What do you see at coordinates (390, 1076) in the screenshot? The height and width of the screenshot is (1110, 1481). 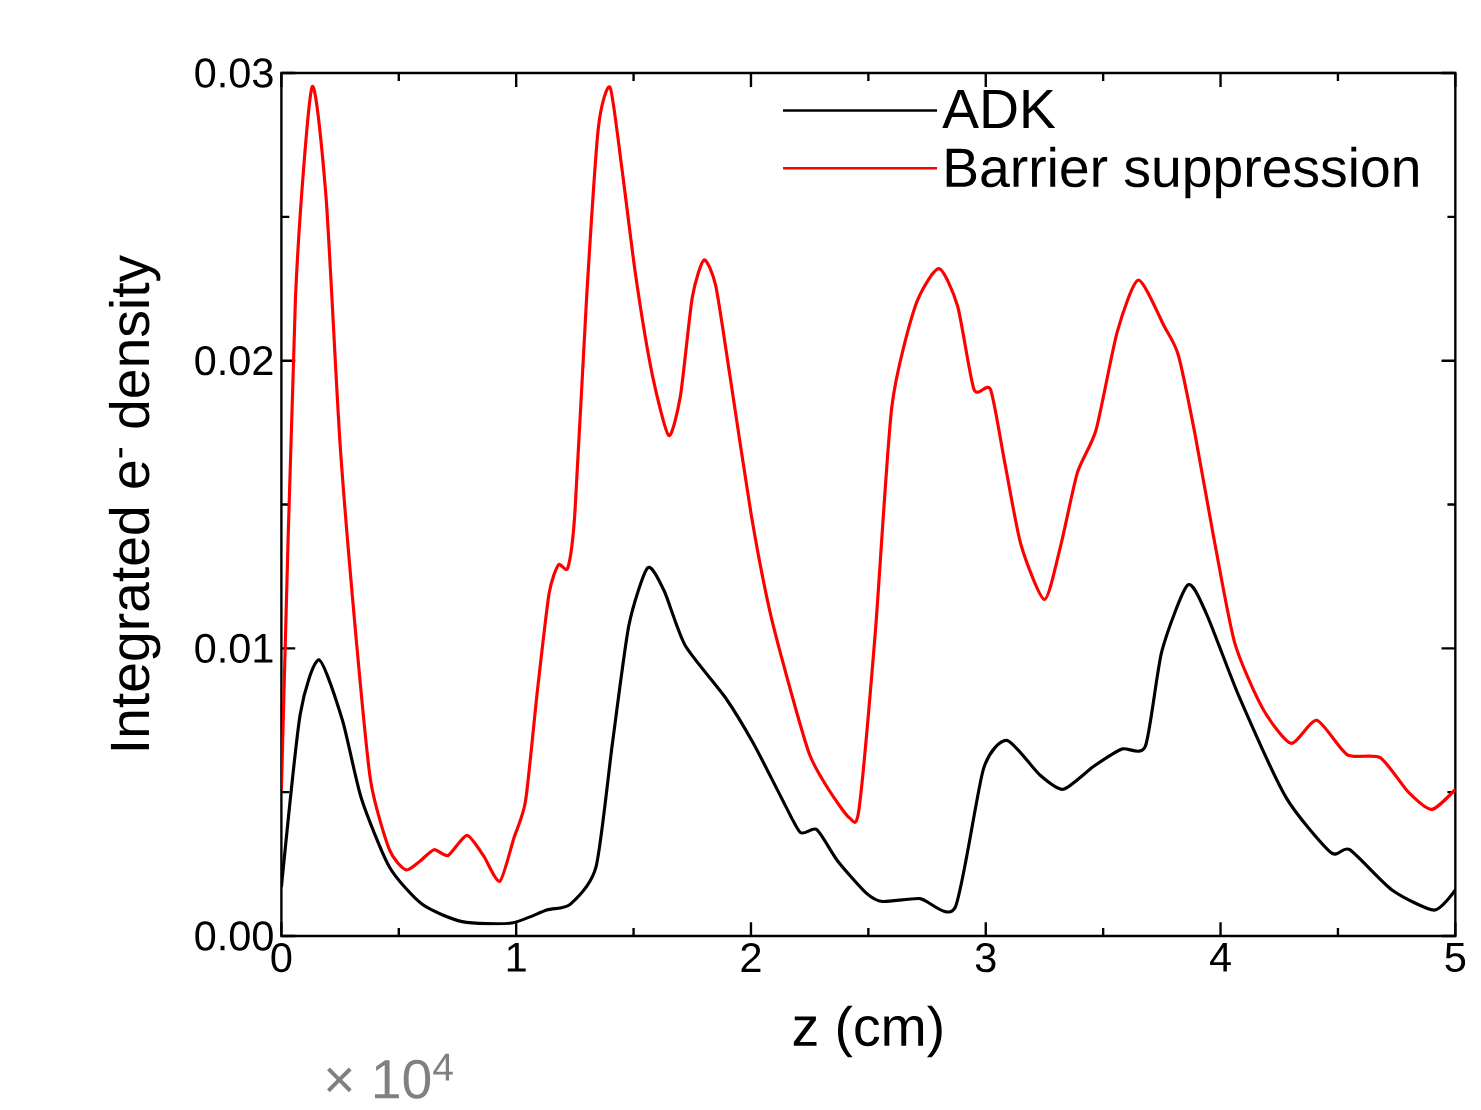 I see `text: × 10$^{4}$` at bounding box center [390, 1076].